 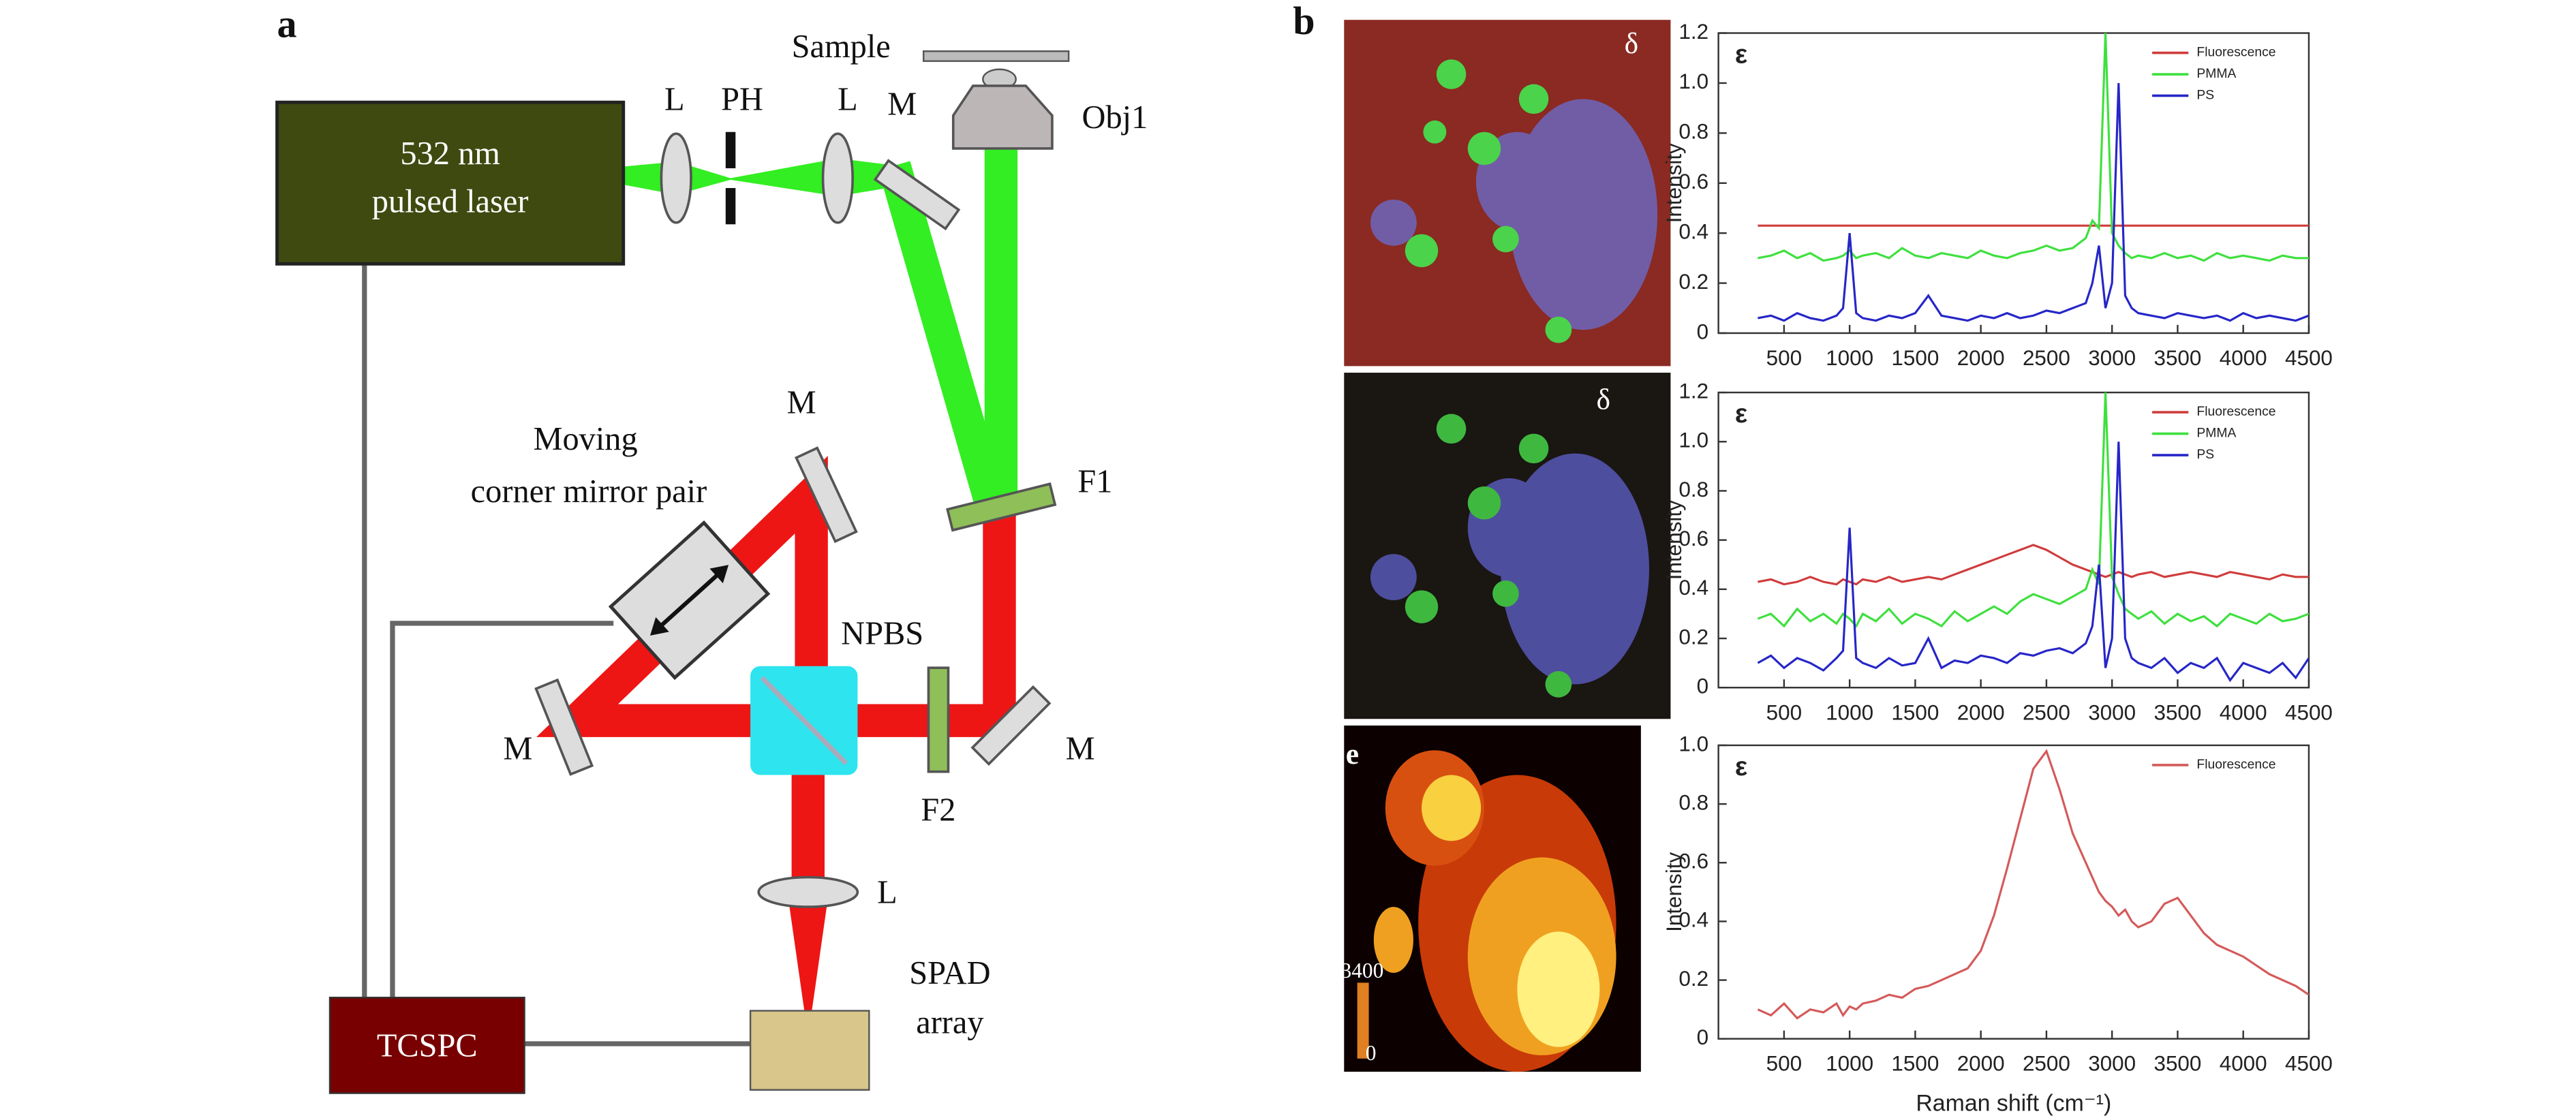 What do you see at coordinates (1304, 21) in the screenshot?
I see `panel-label: b` at bounding box center [1304, 21].